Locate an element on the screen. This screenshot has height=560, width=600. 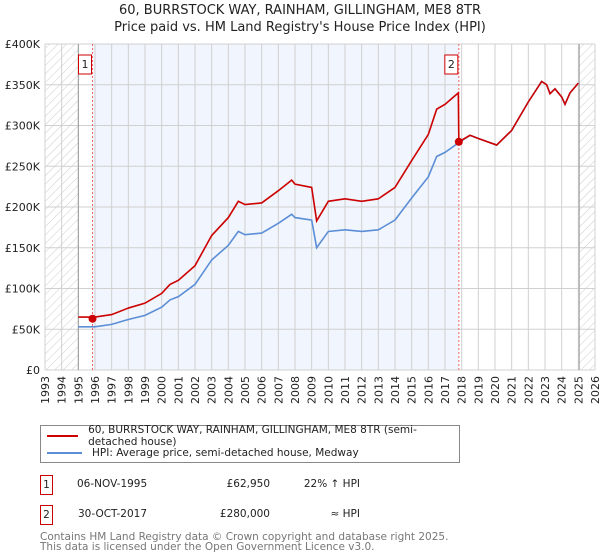
y-tick-label: £50K is located at coordinates (26, 329).